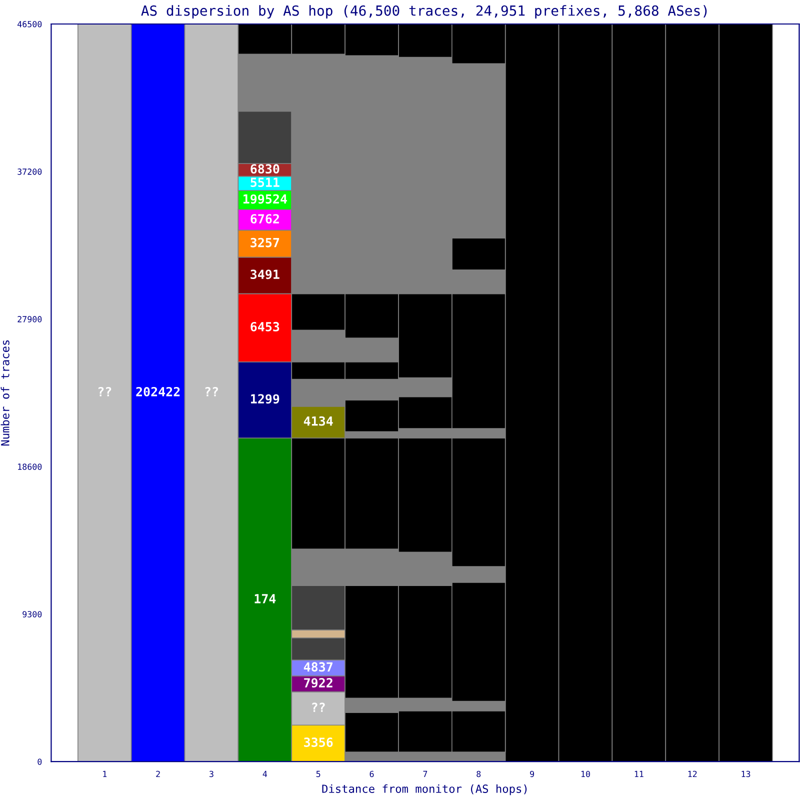 This screenshot has width=800, height=800. Describe the element at coordinates (424, 12) in the screenshot. I see `chart-title: AS dispersion by AS hop (46,500 traces, 24,951 prefixes, 5,868 ASes)` at that location.